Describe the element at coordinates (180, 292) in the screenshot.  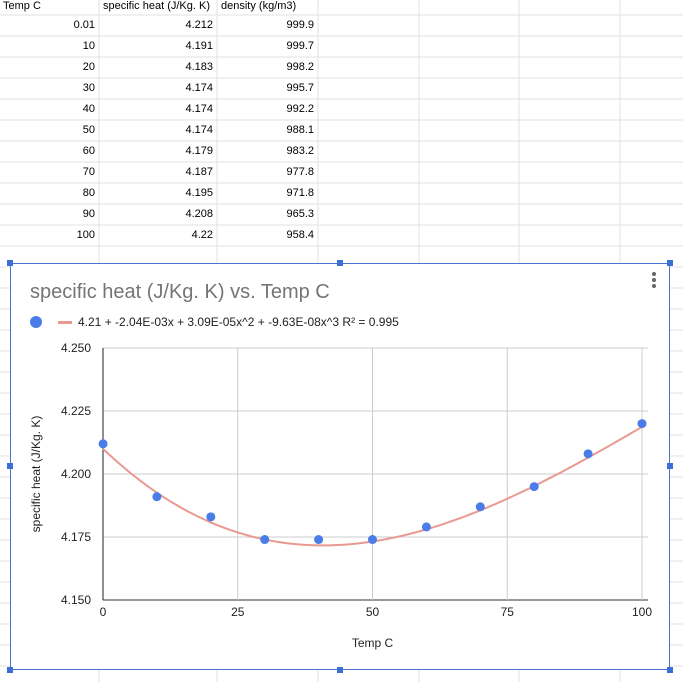
I see `chart-title: specific heat (J/Kg. K) vs. Temp C` at that location.